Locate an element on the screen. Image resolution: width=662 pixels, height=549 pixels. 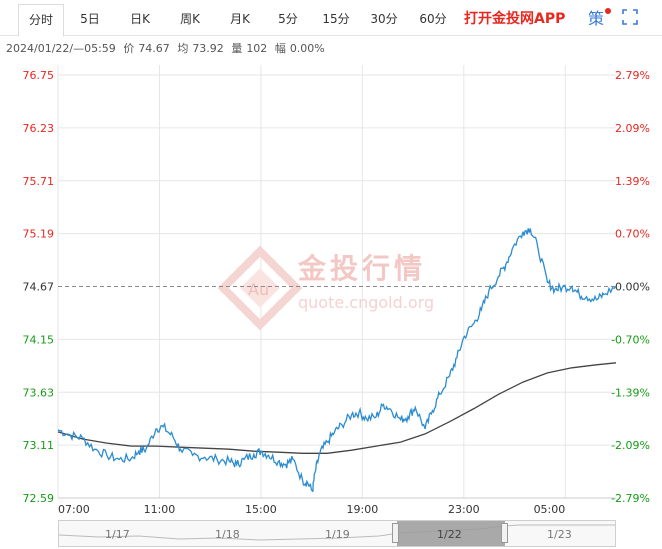
tab-5-day: 5日 is located at coordinates (90, 19).